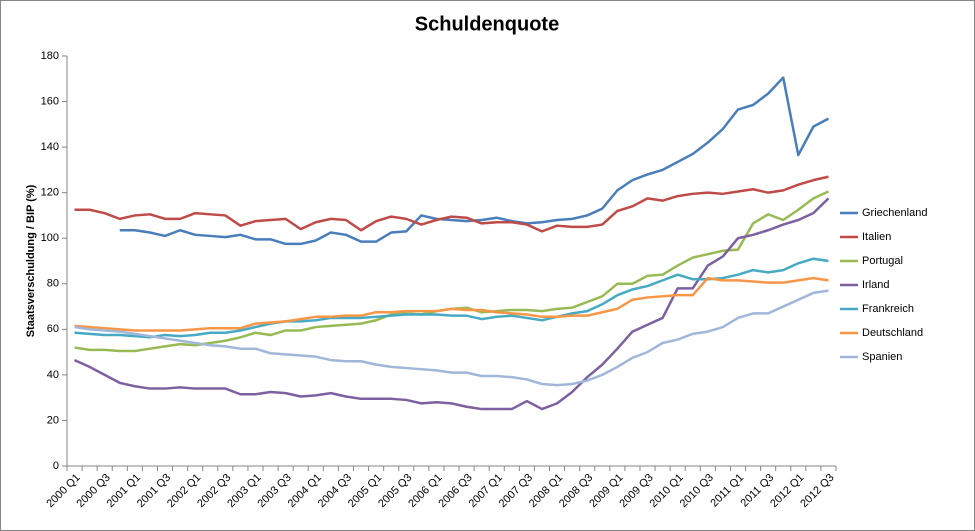 Image resolution: width=975 pixels, height=531 pixels. Describe the element at coordinates (892, 333) in the screenshot. I see `legend-label: Deutschland` at that location.